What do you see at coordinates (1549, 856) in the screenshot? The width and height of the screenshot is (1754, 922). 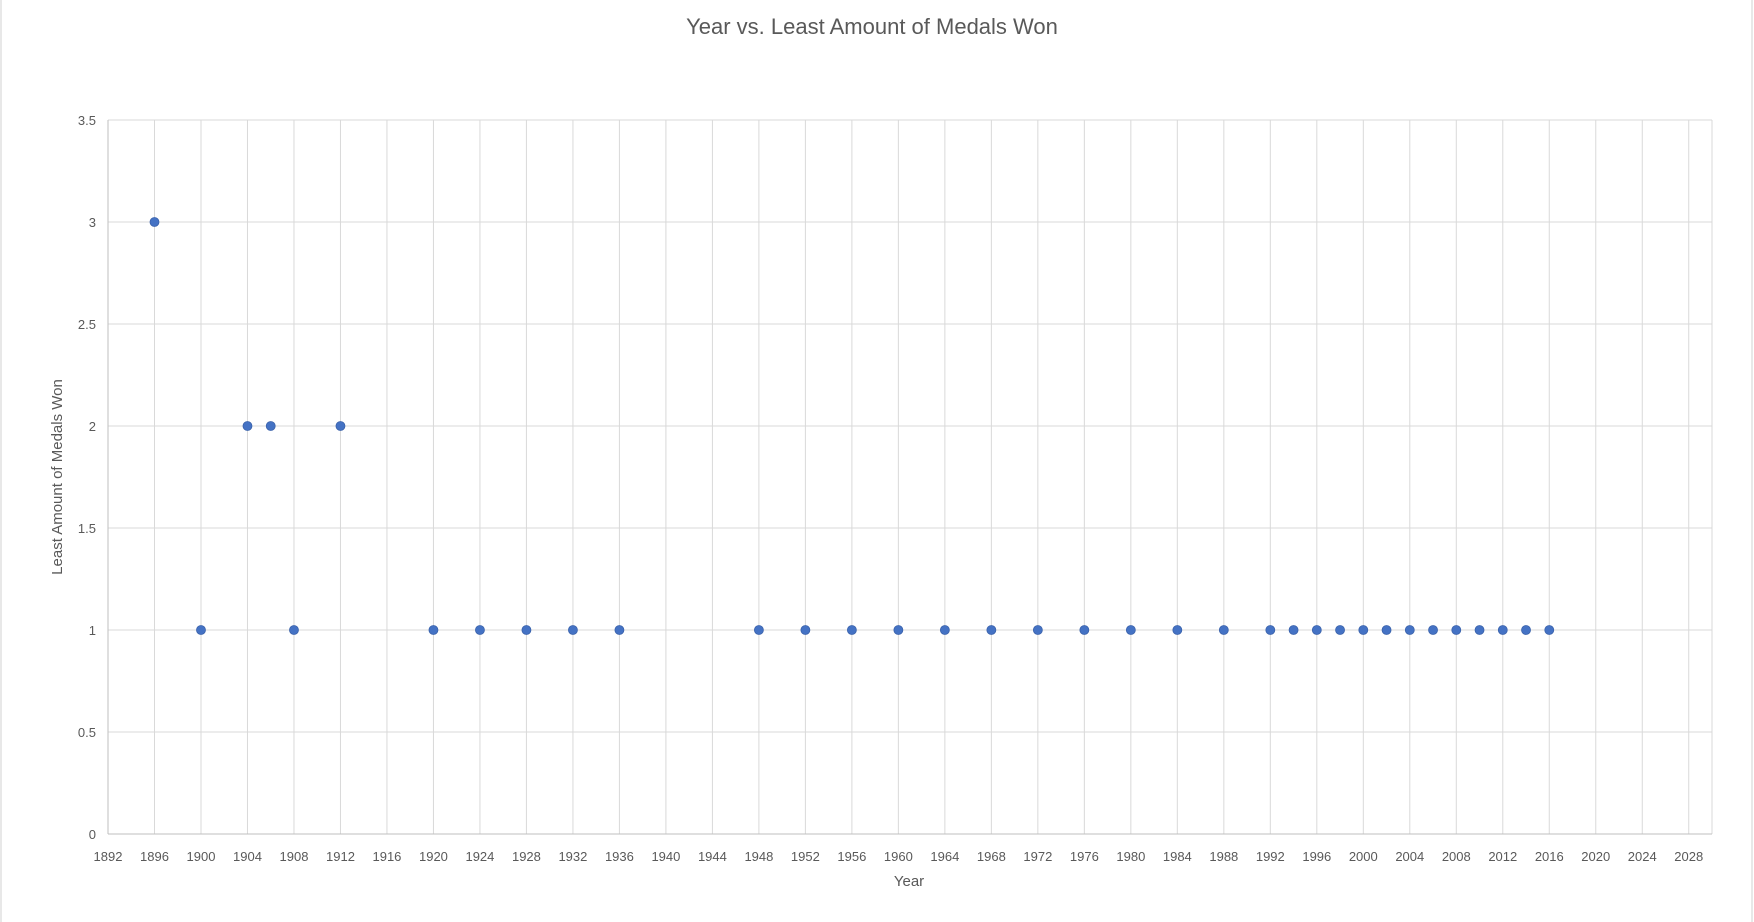 I see `x-tick-label: 2016` at bounding box center [1549, 856].